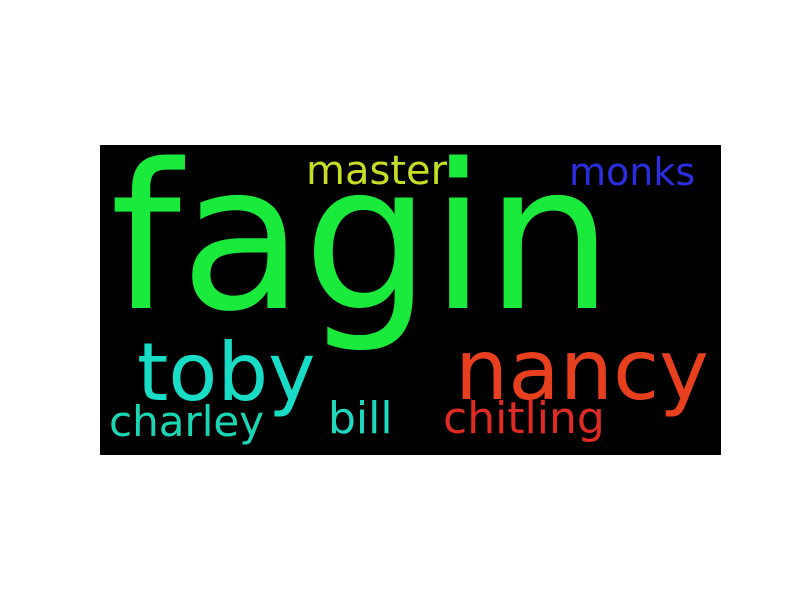  I want to click on word-nancy: nancy, so click(582, 370).